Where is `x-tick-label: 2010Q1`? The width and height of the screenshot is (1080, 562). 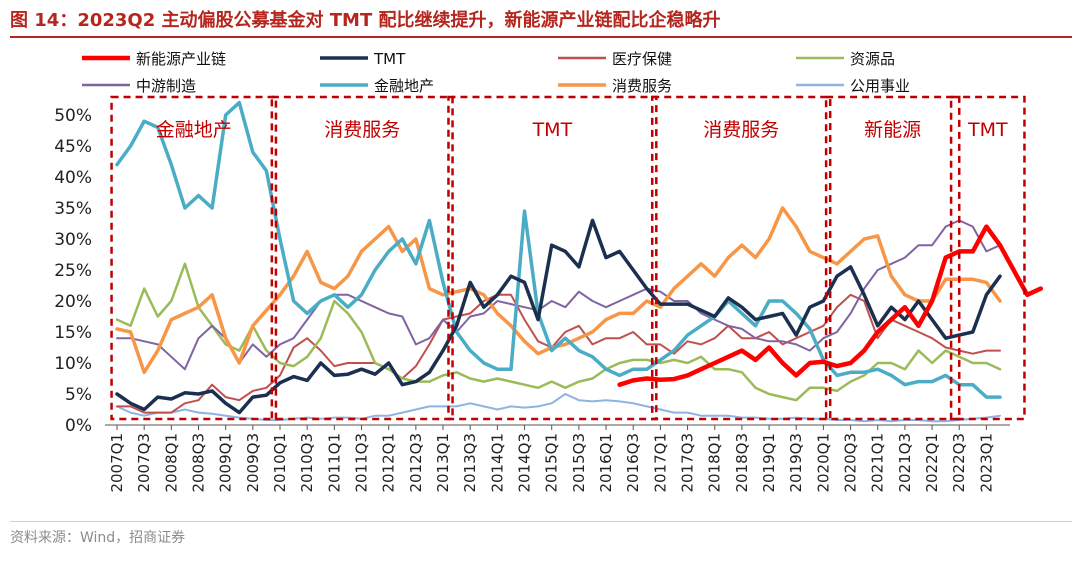
x-tick-label: 2010Q1 is located at coordinates (280, 463).